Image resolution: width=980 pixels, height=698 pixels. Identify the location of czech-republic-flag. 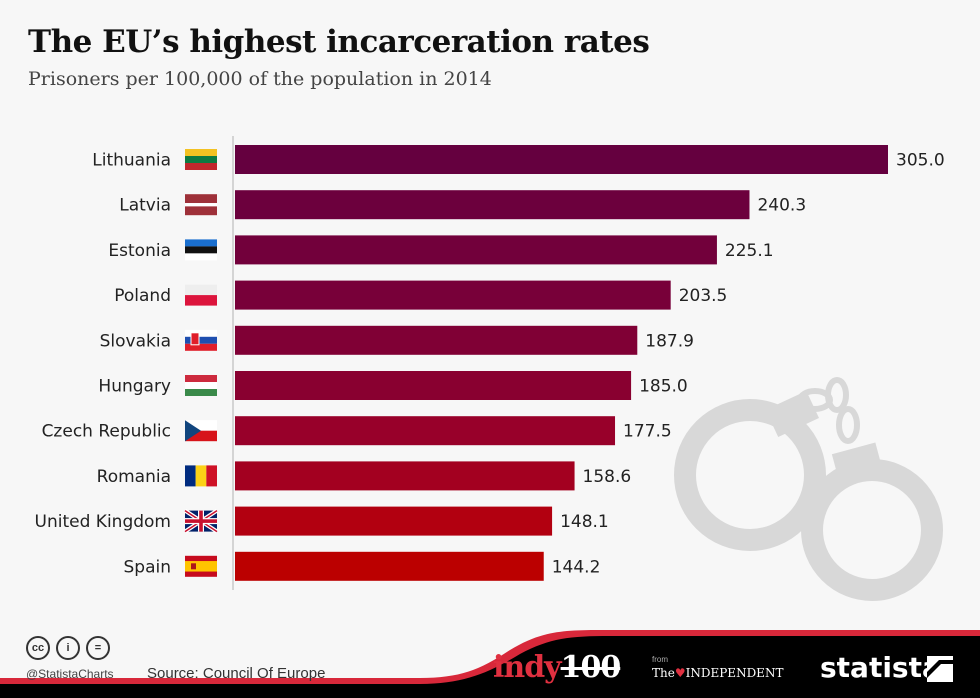
(201, 431).